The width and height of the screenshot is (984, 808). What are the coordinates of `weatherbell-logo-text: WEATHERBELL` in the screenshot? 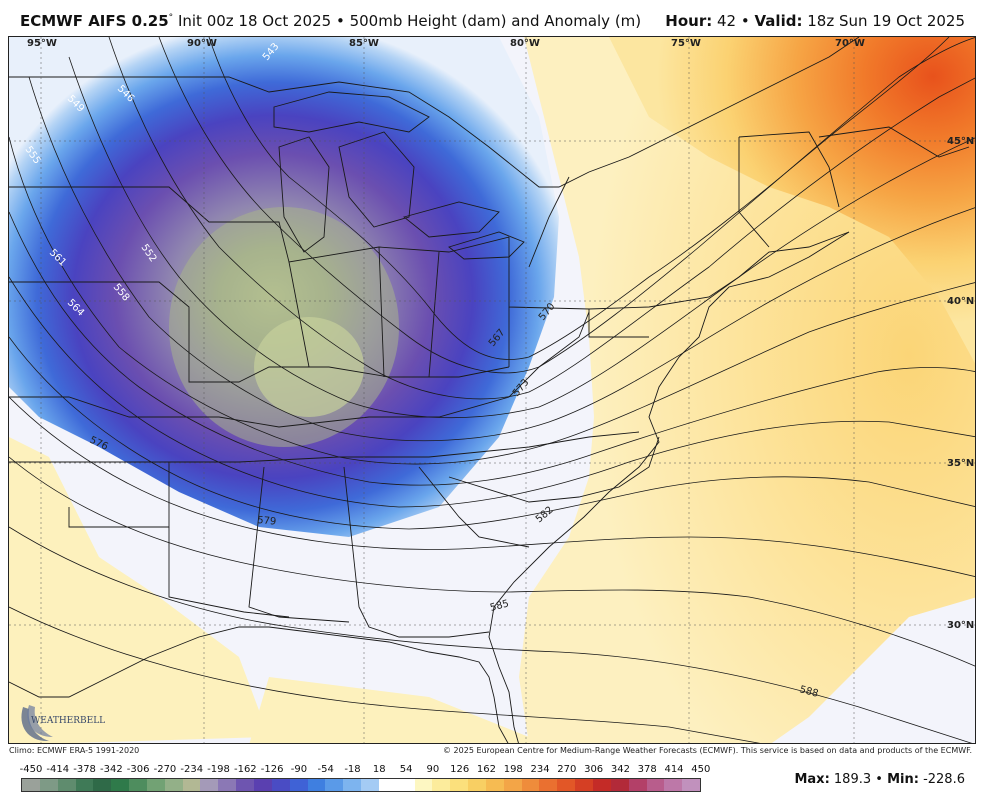 It's located at (68, 721).